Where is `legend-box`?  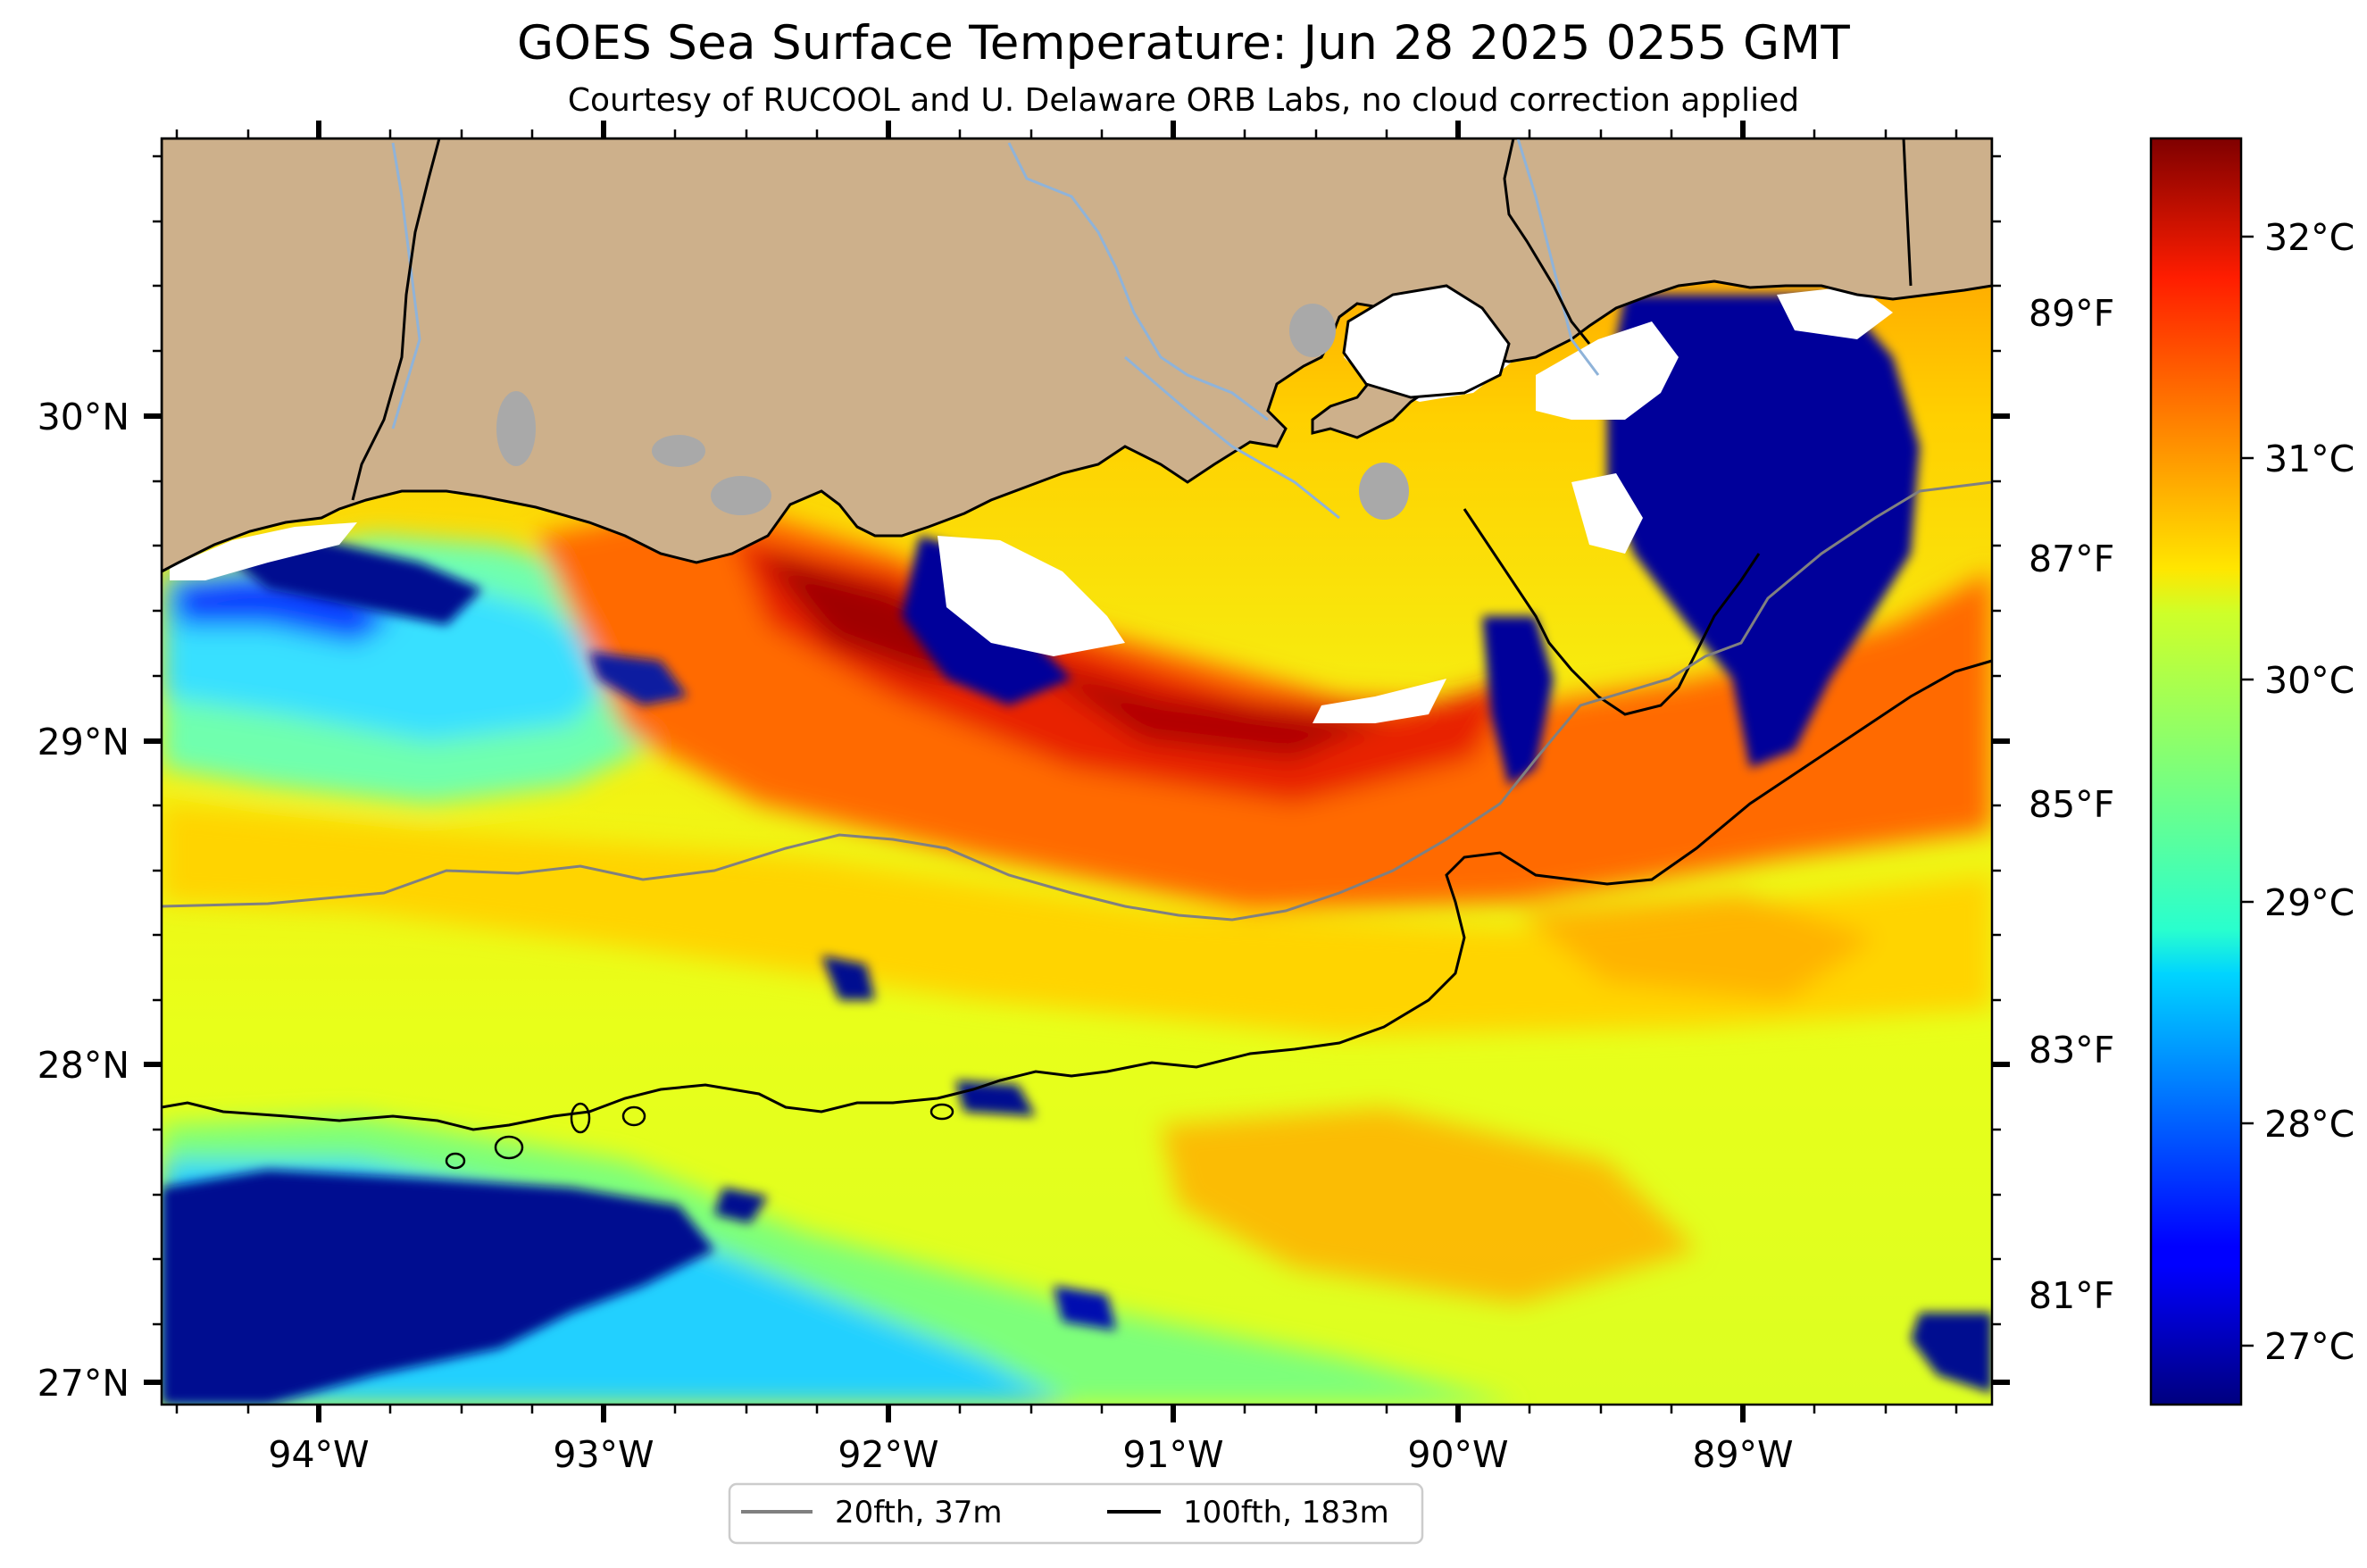
legend-box is located at coordinates (1076, 1513).